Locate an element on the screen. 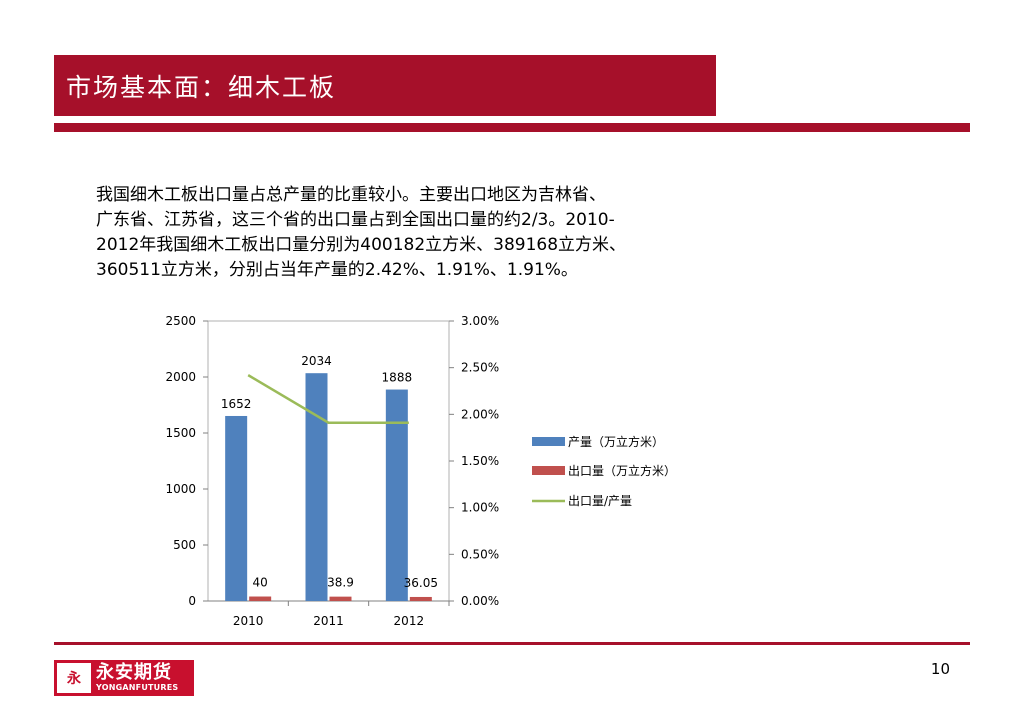 Image resolution: width=1023 pixels, height=725 pixels. bar-production-label: 1888 is located at coordinates (397, 378).